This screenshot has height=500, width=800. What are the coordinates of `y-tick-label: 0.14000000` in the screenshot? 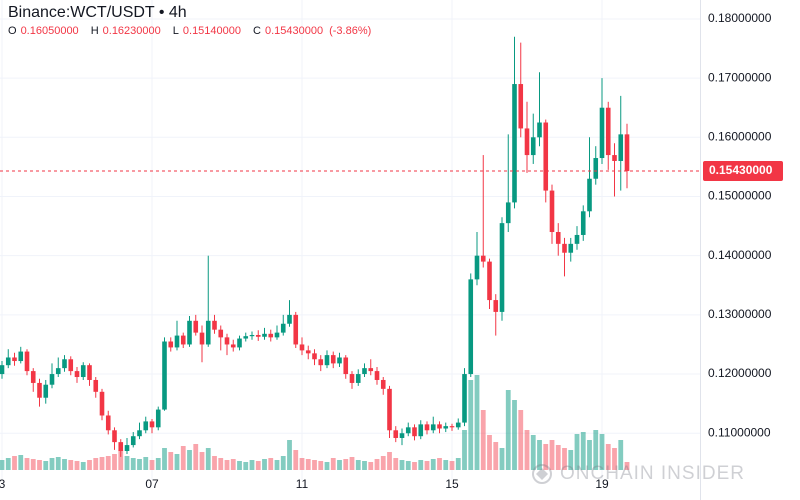 It's located at (740, 255).